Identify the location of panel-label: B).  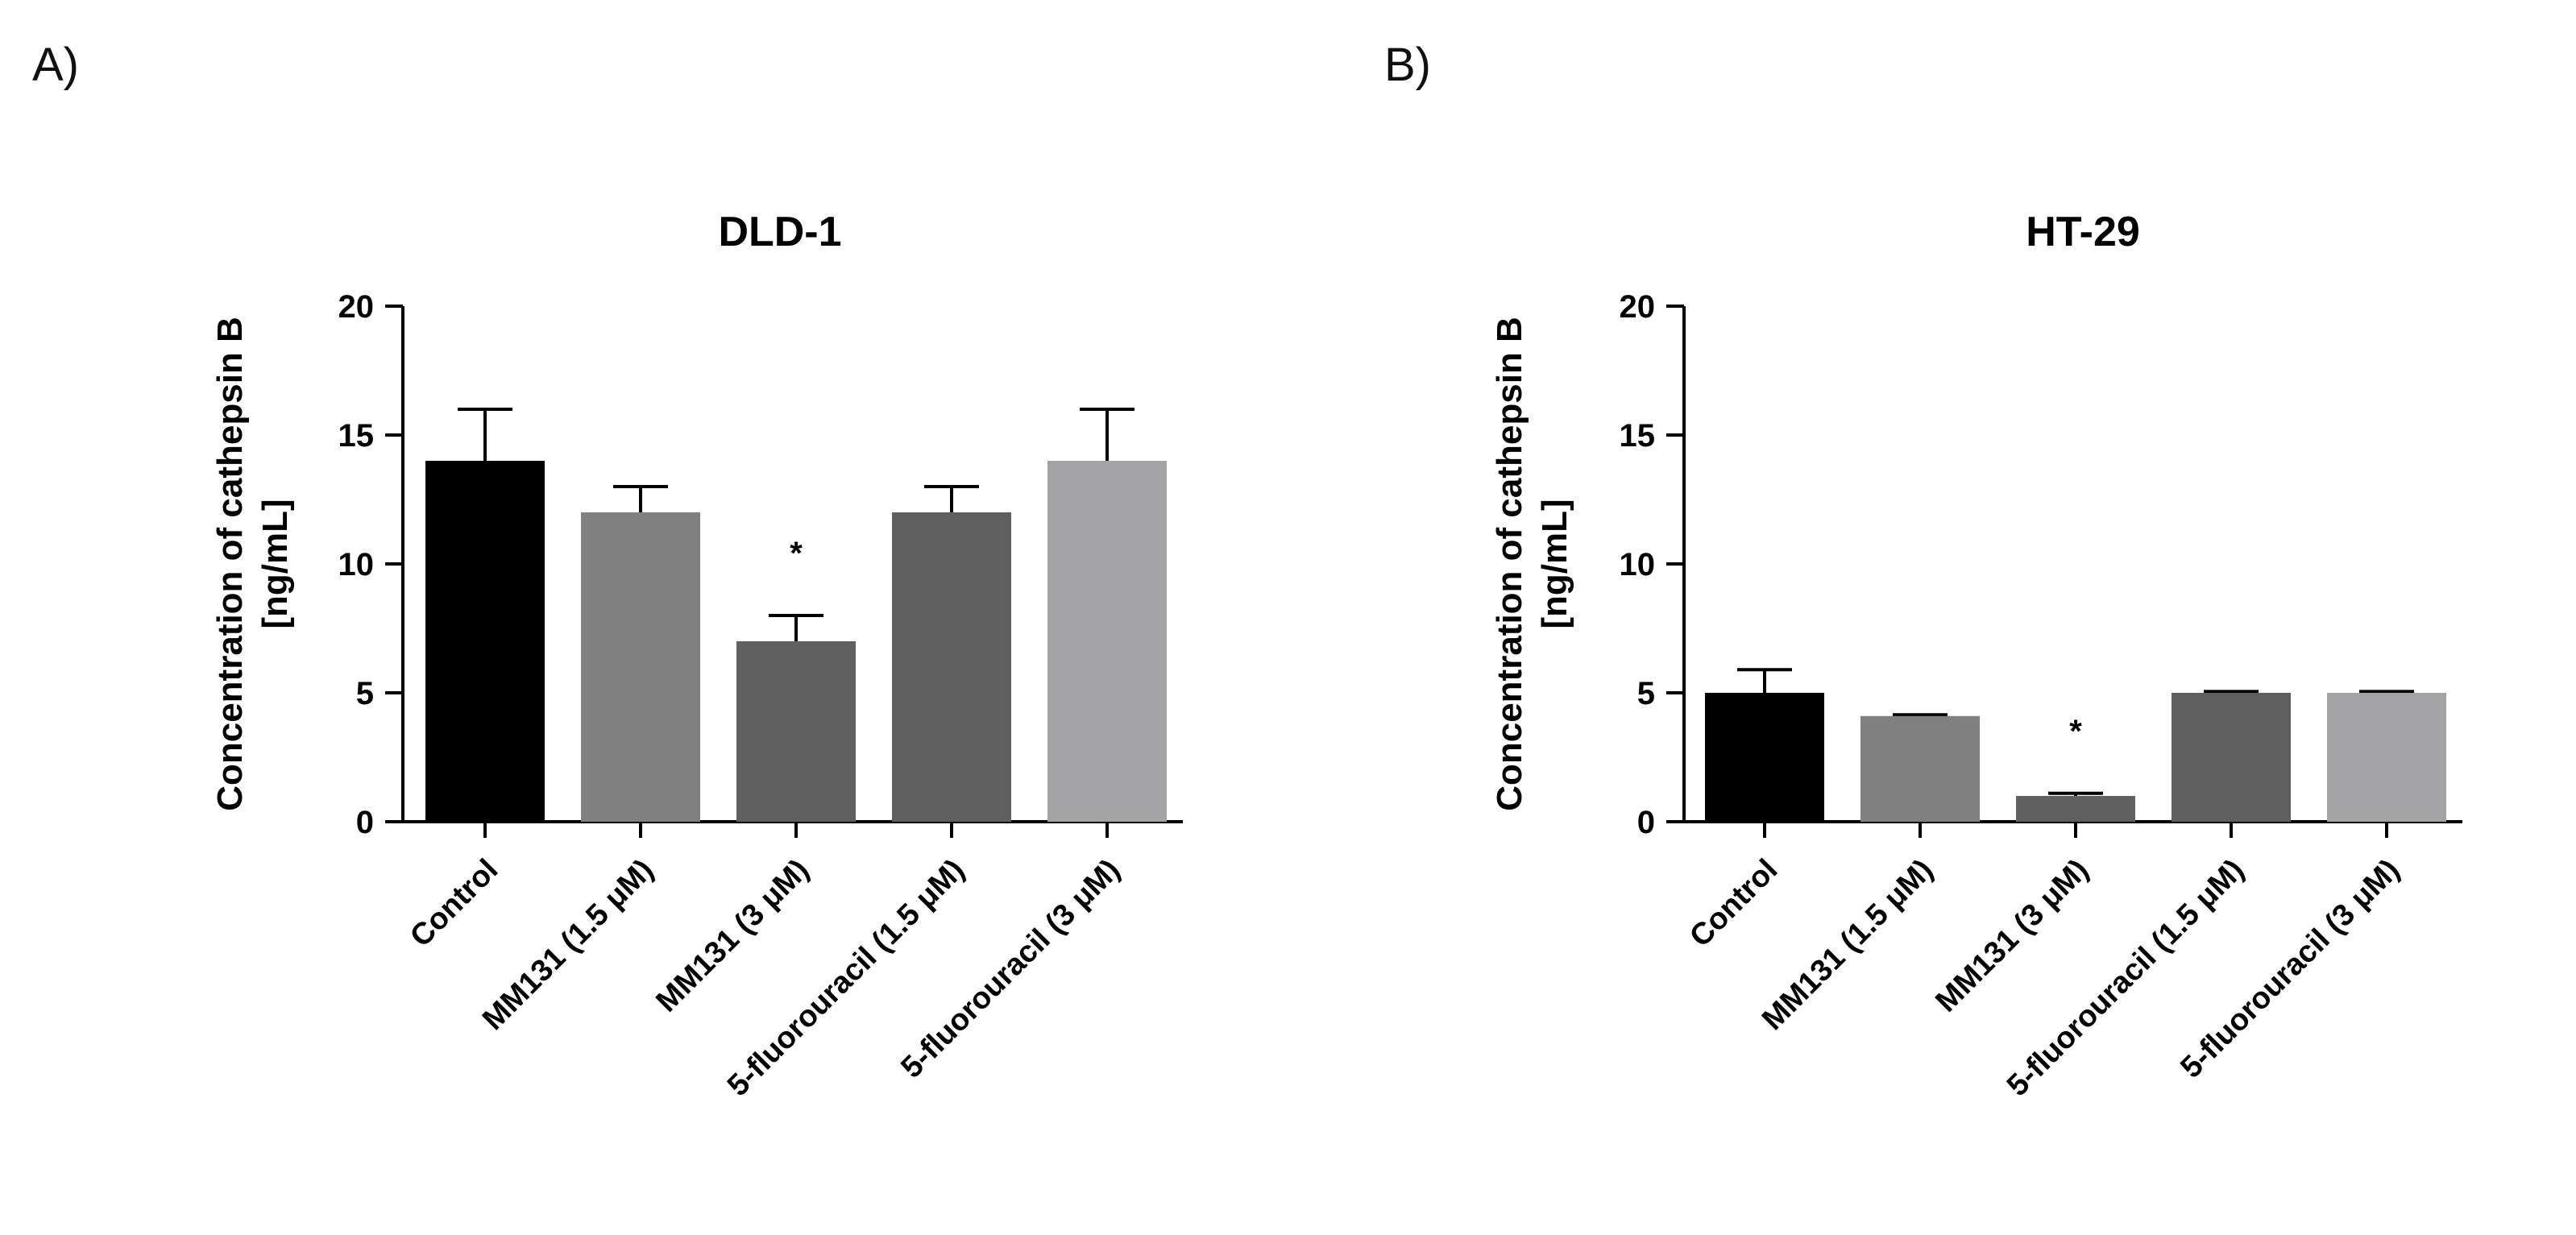
(1407, 65).